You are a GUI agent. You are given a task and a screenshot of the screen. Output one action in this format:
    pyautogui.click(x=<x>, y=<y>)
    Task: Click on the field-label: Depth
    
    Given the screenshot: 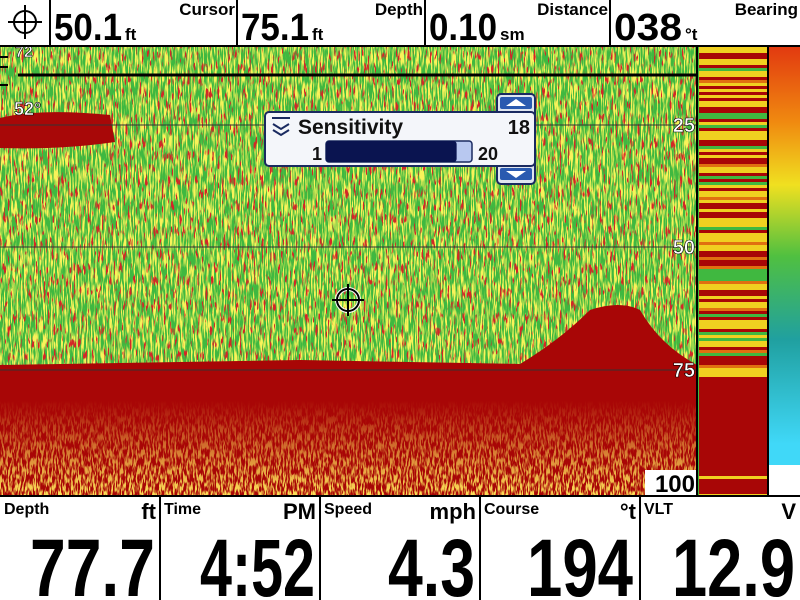 What is the action you would take?
    pyautogui.click(x=26, y=509)
    